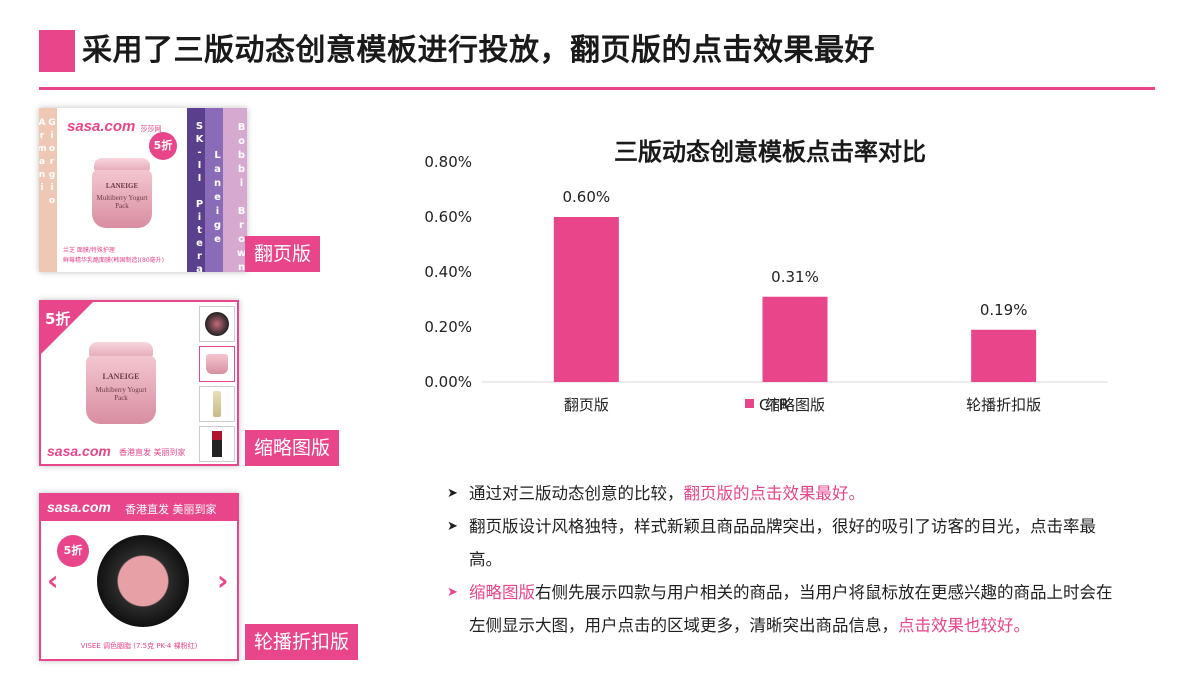 The image size is (1200, 675). Describe the element at coordinates (302, 642) in the screenshot. I see `tag-carousel-version: 轮播折扣版` at that location.